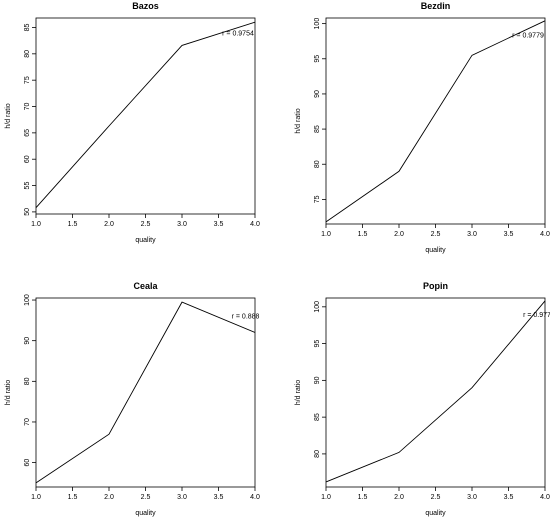 This screenshot has height=528, width=550. What do you see at coordinates (145, 286) in the screenshot?
I see `chart-title: Ceala` at bounding box center [145, 286].